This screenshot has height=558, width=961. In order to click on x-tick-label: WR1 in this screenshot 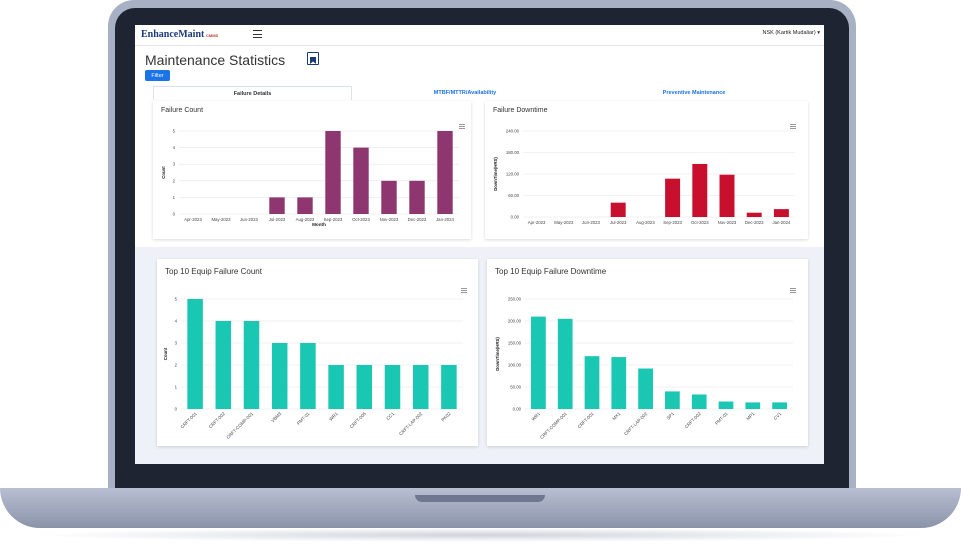, I will do `click(333, 416)`.